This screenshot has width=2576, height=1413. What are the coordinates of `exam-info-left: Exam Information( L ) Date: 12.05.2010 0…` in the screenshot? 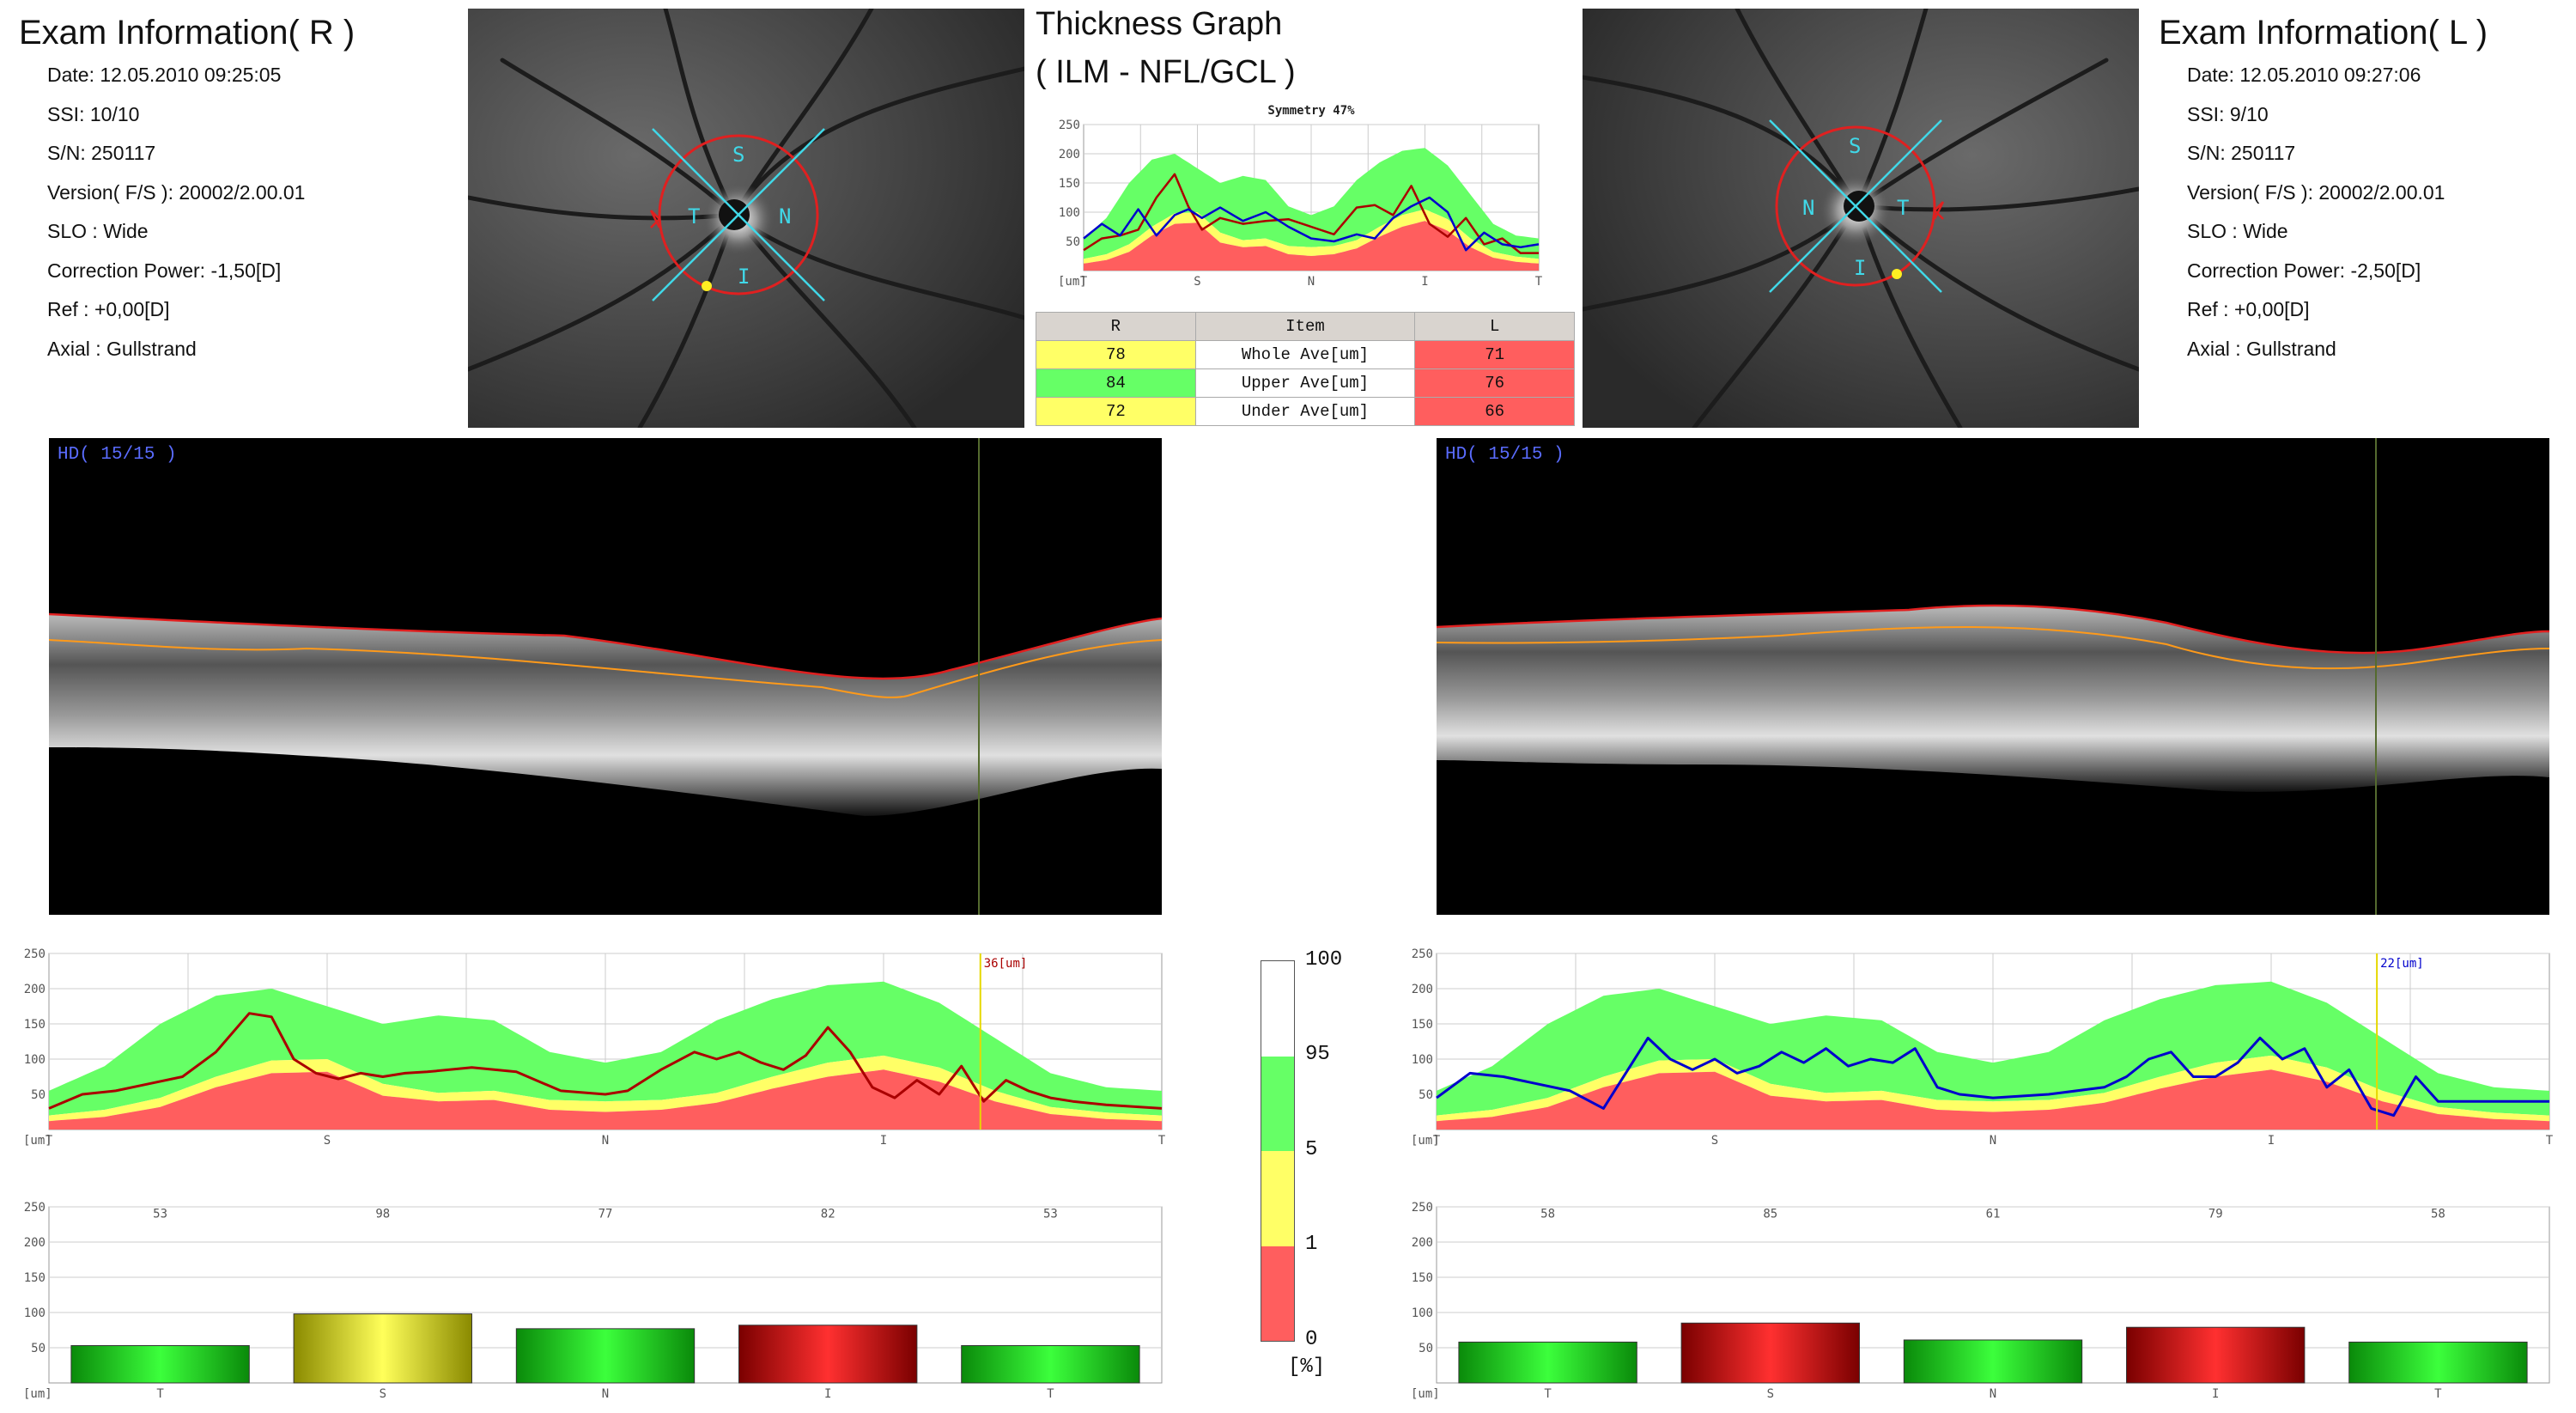 It's located at (2324, 191).